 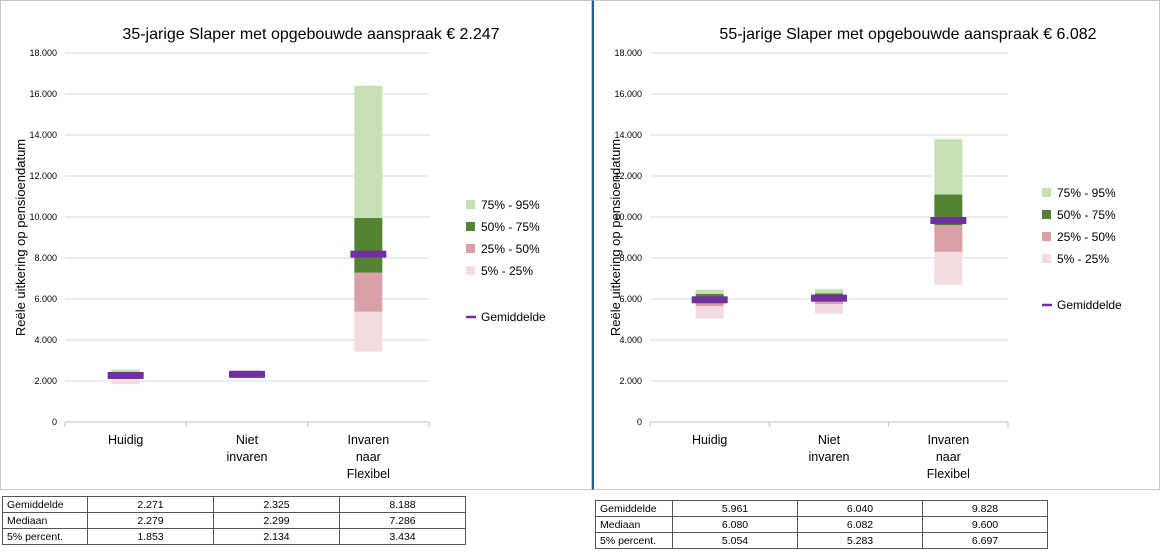 I want to click on cell-value: 6.040, so click(x=860, y=508).